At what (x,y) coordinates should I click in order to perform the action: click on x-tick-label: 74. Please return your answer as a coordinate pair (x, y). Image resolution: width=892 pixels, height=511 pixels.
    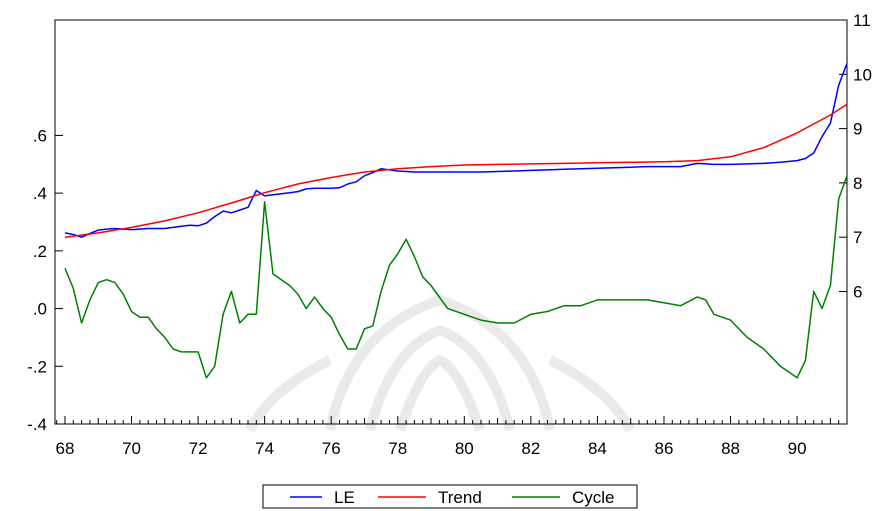
    Looking at the image, I should click on (264, 448).